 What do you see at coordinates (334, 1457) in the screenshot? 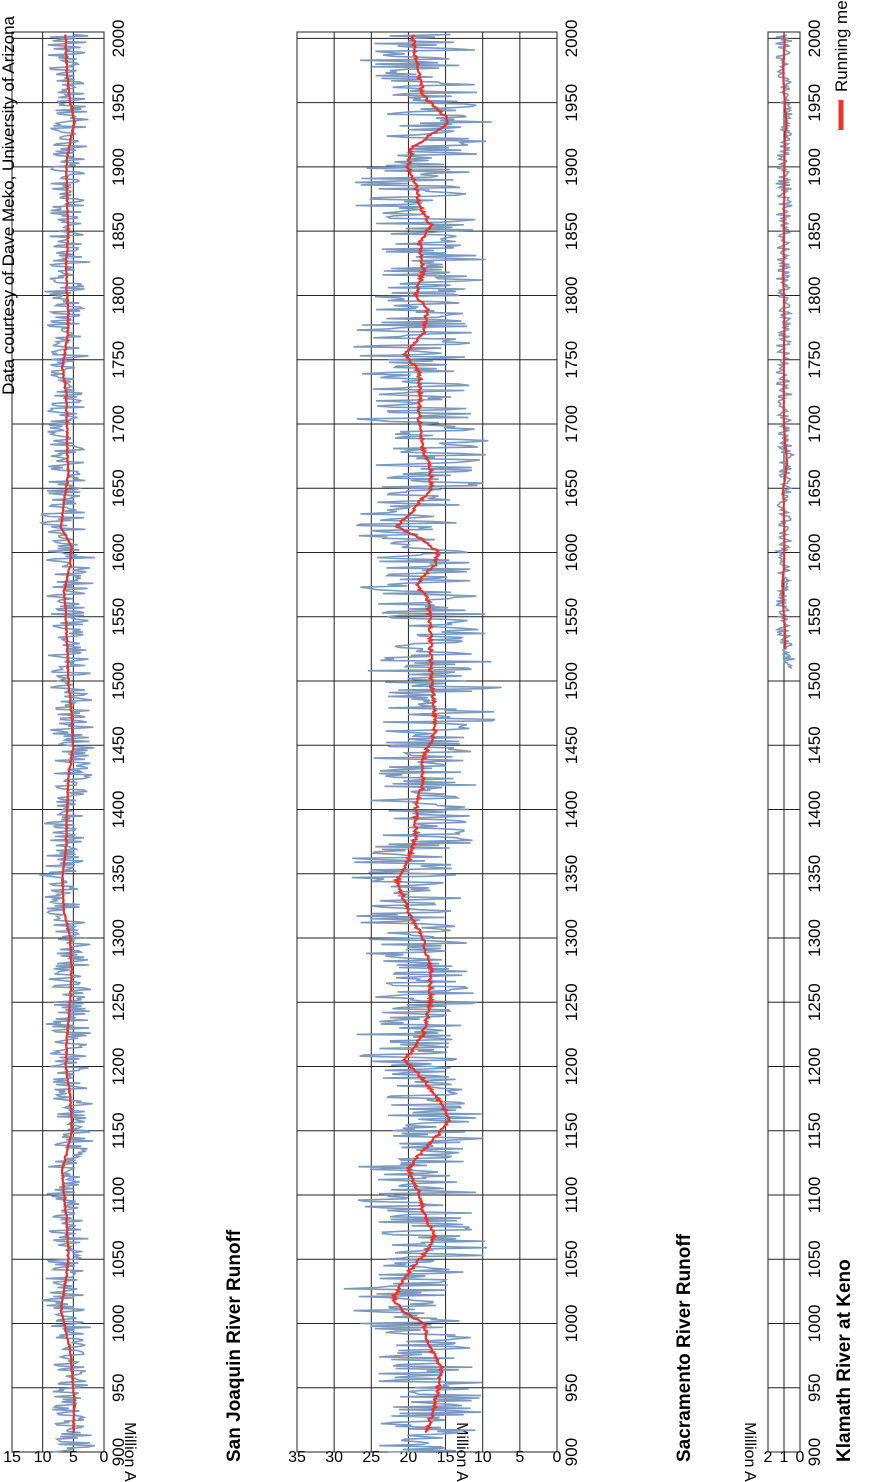
I see `y-tick-label: 30` at bounding box center [334, 1457].